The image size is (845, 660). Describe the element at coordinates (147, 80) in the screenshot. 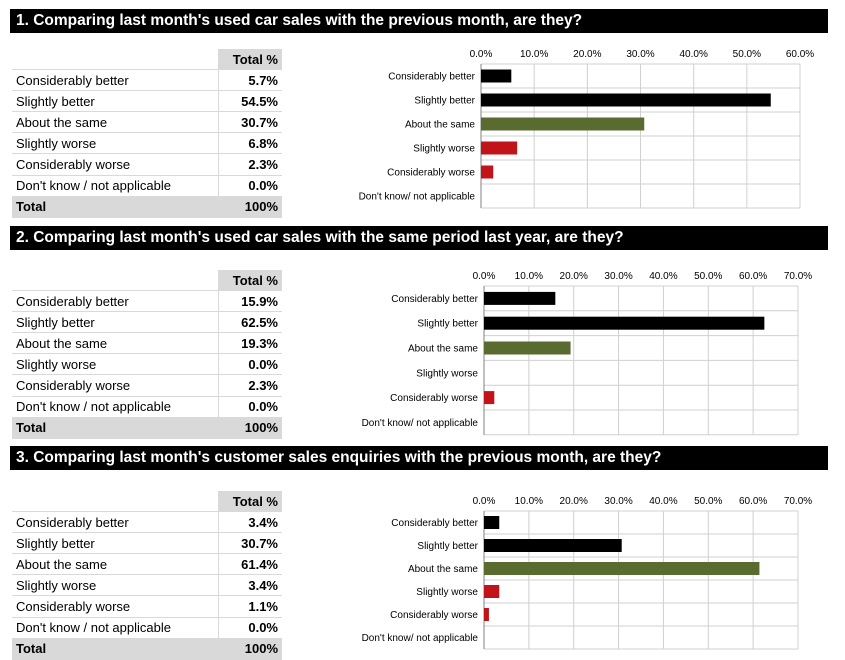

I see `table-row: Considerably better 5.7%` at that location.